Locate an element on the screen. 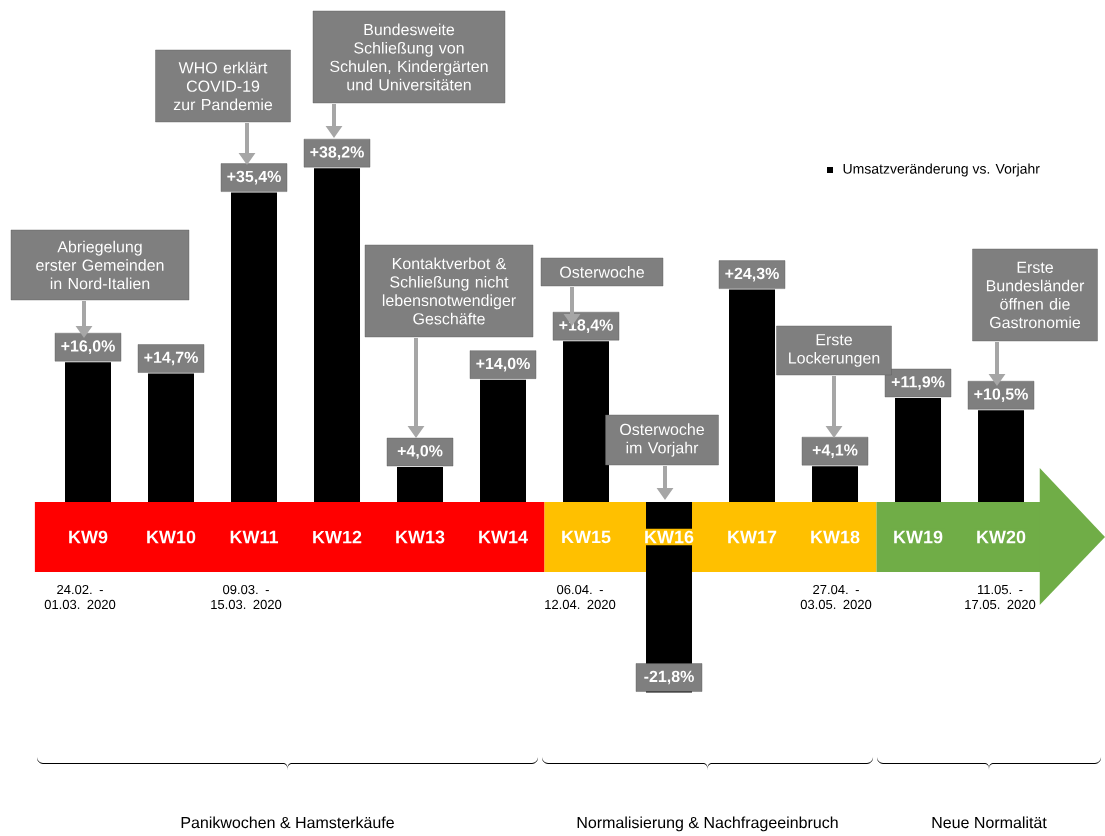 This screenshot has height=836, width=1105. annotation: 24.02. - 01.03. 2020 is located at coordinates (80, 597).